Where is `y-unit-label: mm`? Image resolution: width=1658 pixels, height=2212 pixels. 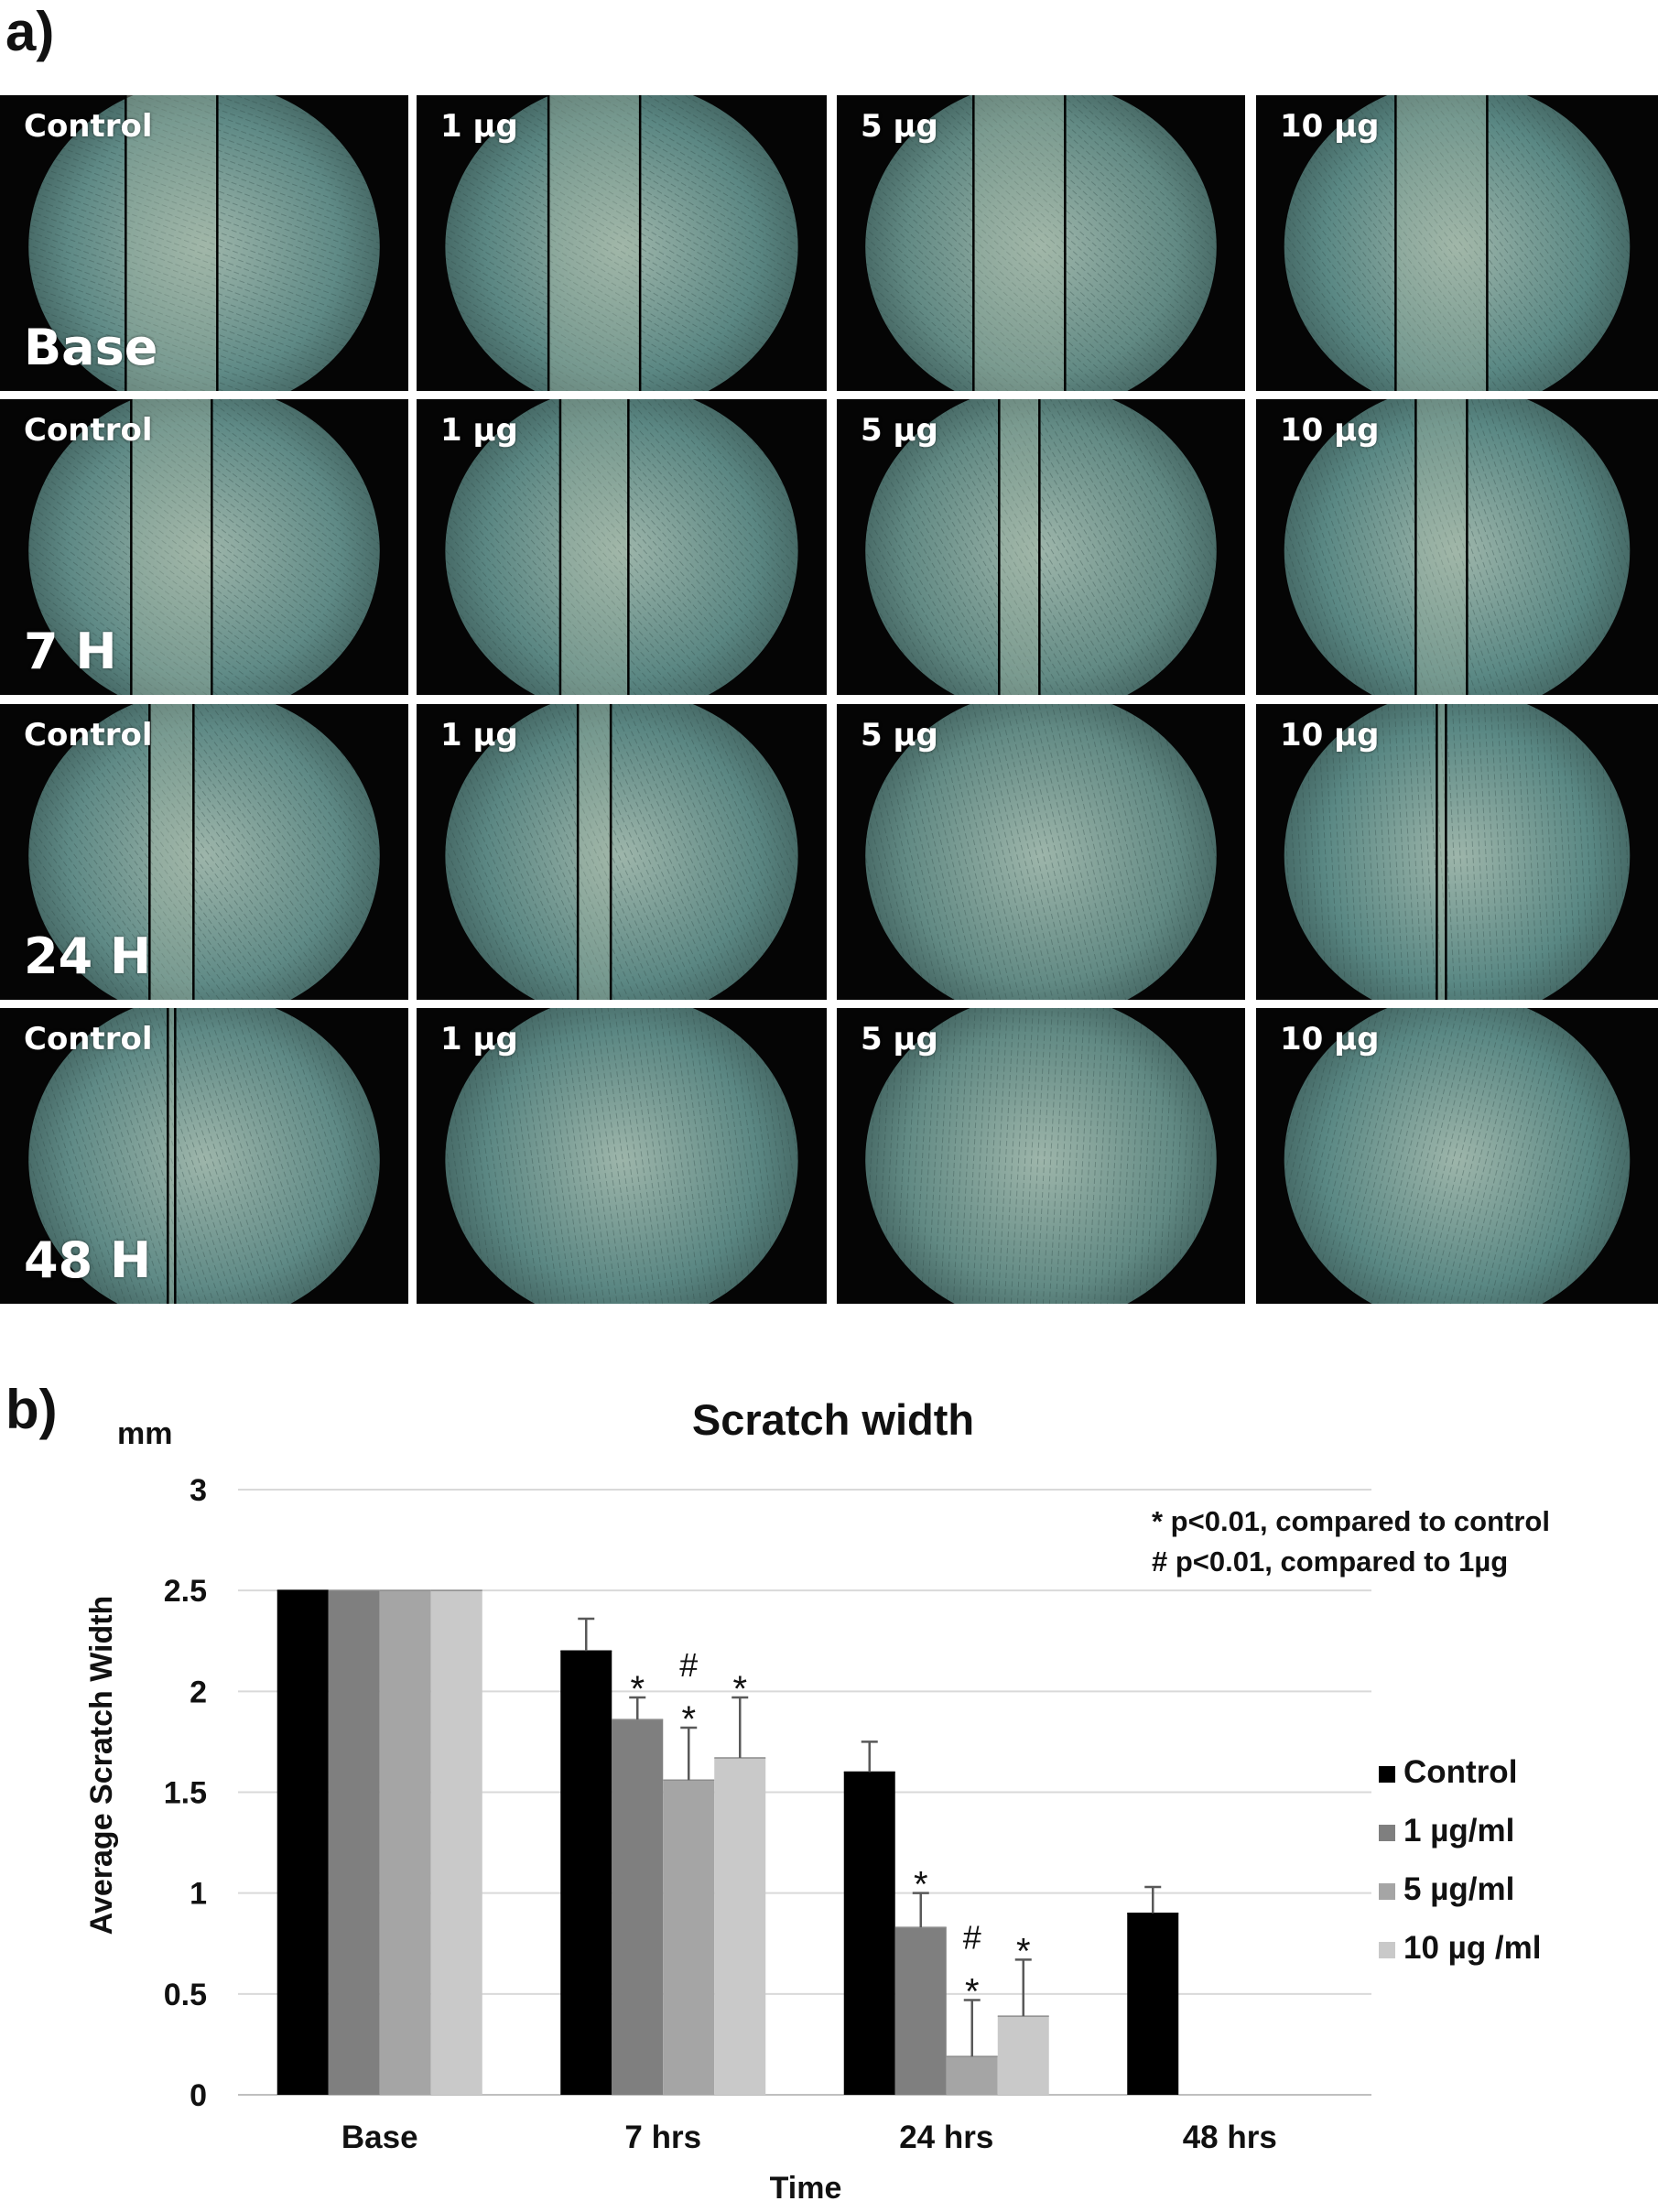 y-unit-label: mm is located at coordinates (144, 1433).